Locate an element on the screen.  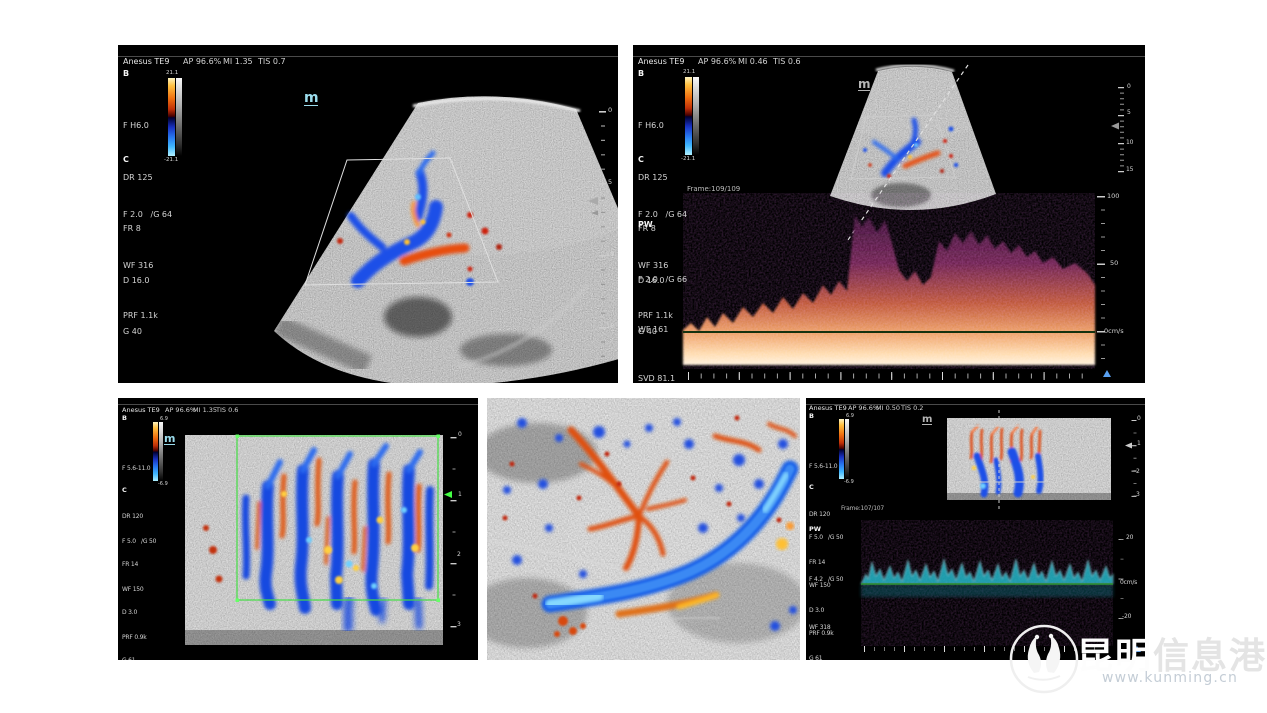
velocity-label-minus20: -20 is located at coordinates (1127, 616).